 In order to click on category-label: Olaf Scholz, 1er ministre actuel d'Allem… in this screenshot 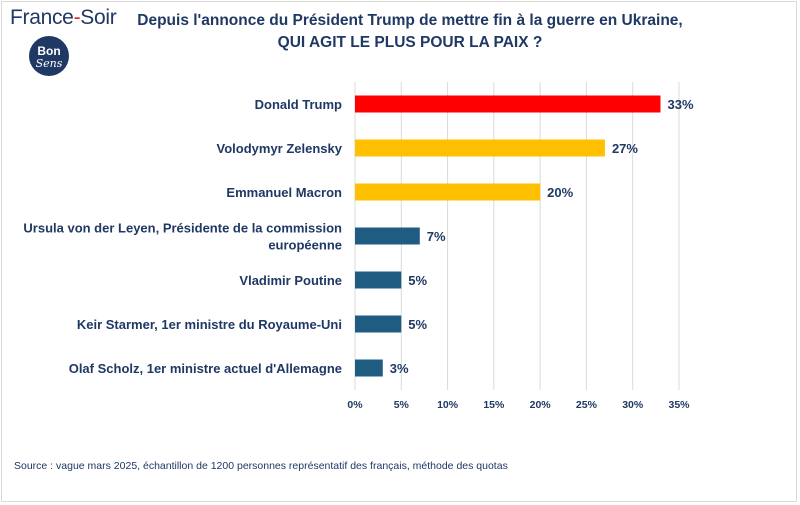, I will do `click(205, 368)`.